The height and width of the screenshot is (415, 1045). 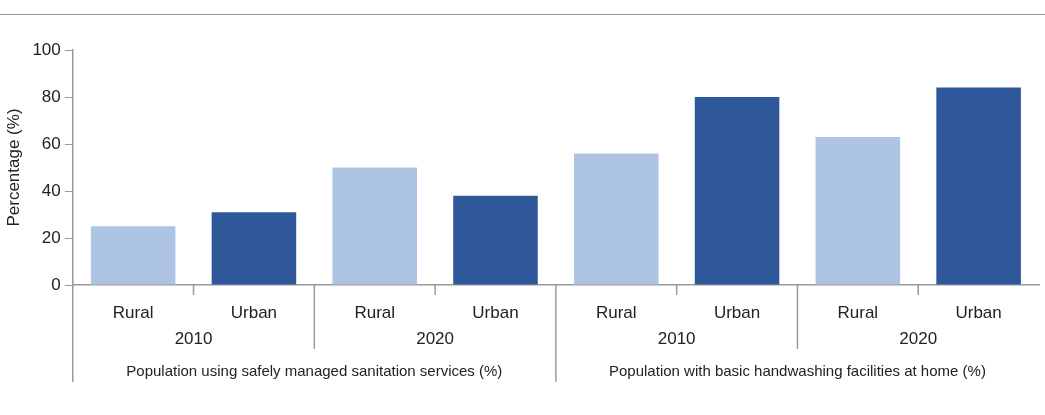 What do you see at coordinates (51, 143) in the screenshot?
I see `y-tick-label: 60` at bounding box center [51, 143].